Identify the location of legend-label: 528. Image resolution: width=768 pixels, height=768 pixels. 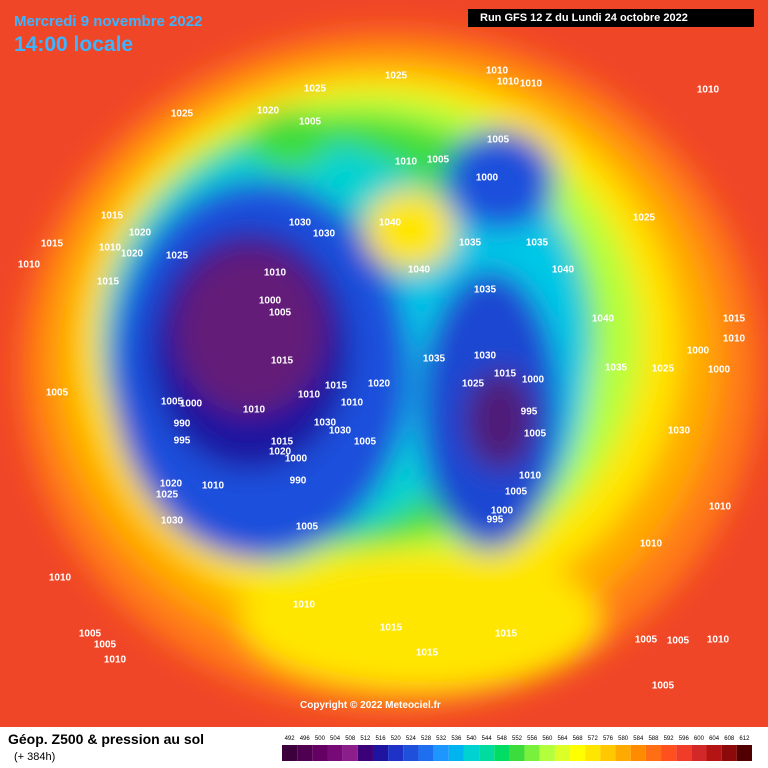
(426, 739).